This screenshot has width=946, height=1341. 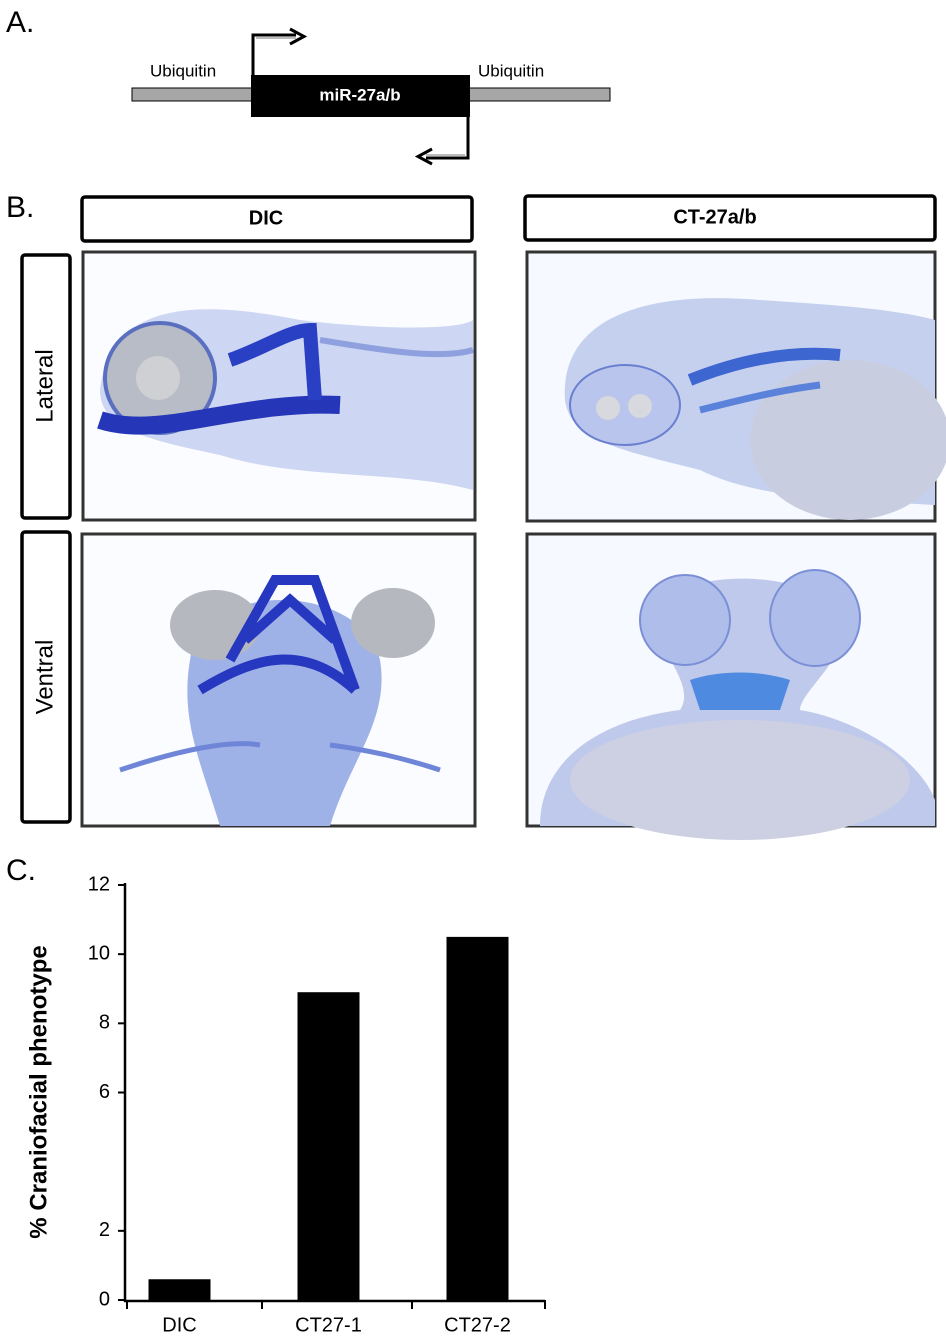 What do you see at coordinates (104, 1299) in the screenshot?
I see `y-tick-label: 0` at bounding box center [104, 1299].